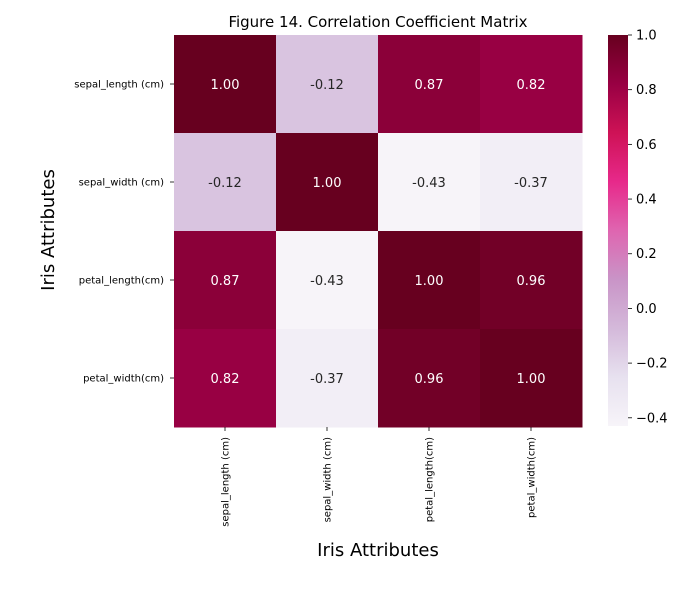 The image size is (700, 600). Describe the element at coordinates (646, 254) in the screenshot. I see `colorbar-tick-label: 0.2` at that location.